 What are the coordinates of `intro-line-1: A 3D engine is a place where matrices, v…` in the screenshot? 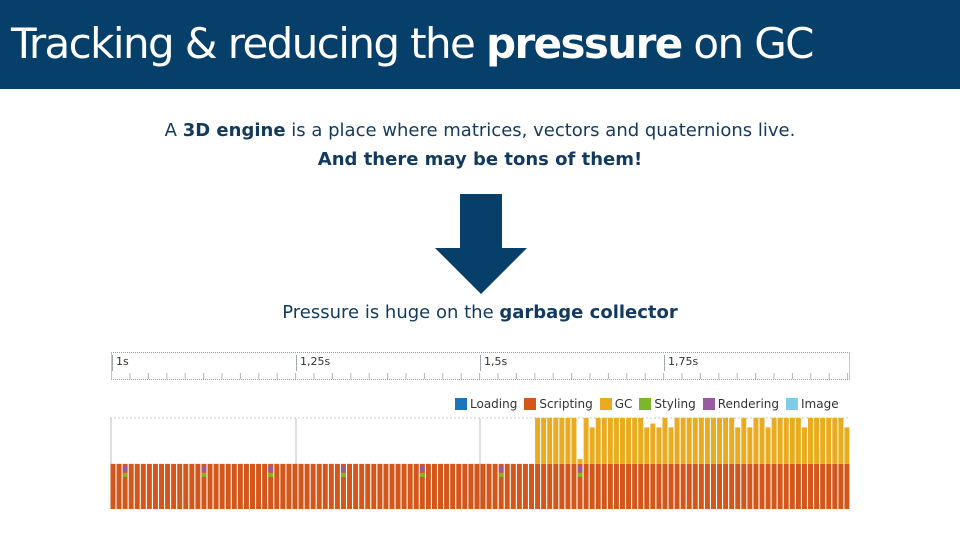 It's located at (480, 131).